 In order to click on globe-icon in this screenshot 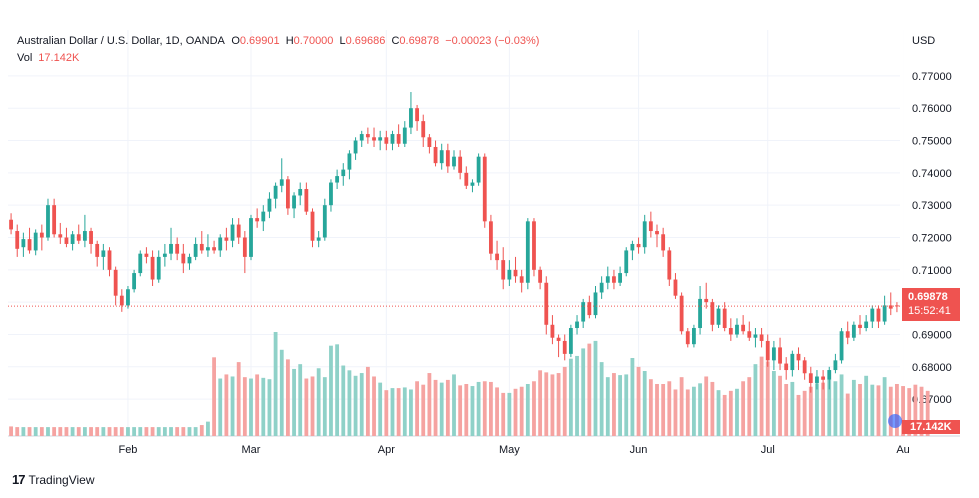, I will do `click(895, 421)`.